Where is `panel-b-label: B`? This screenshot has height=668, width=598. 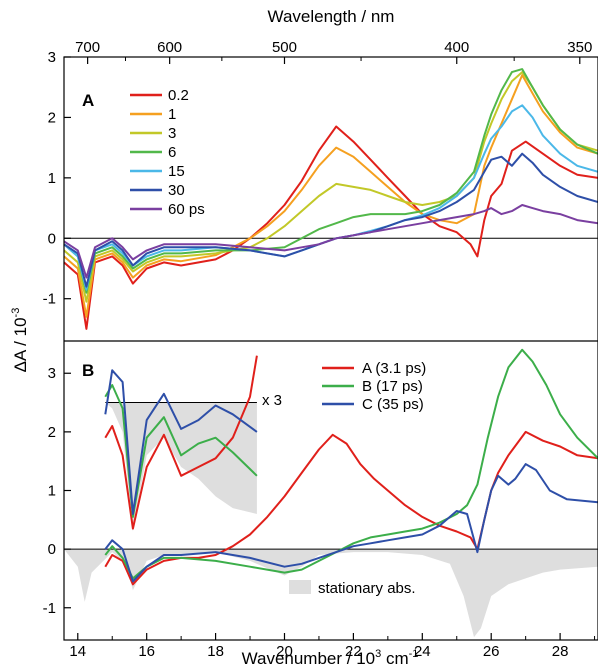
panel-b-label: B is located at coordinates (88, 370).